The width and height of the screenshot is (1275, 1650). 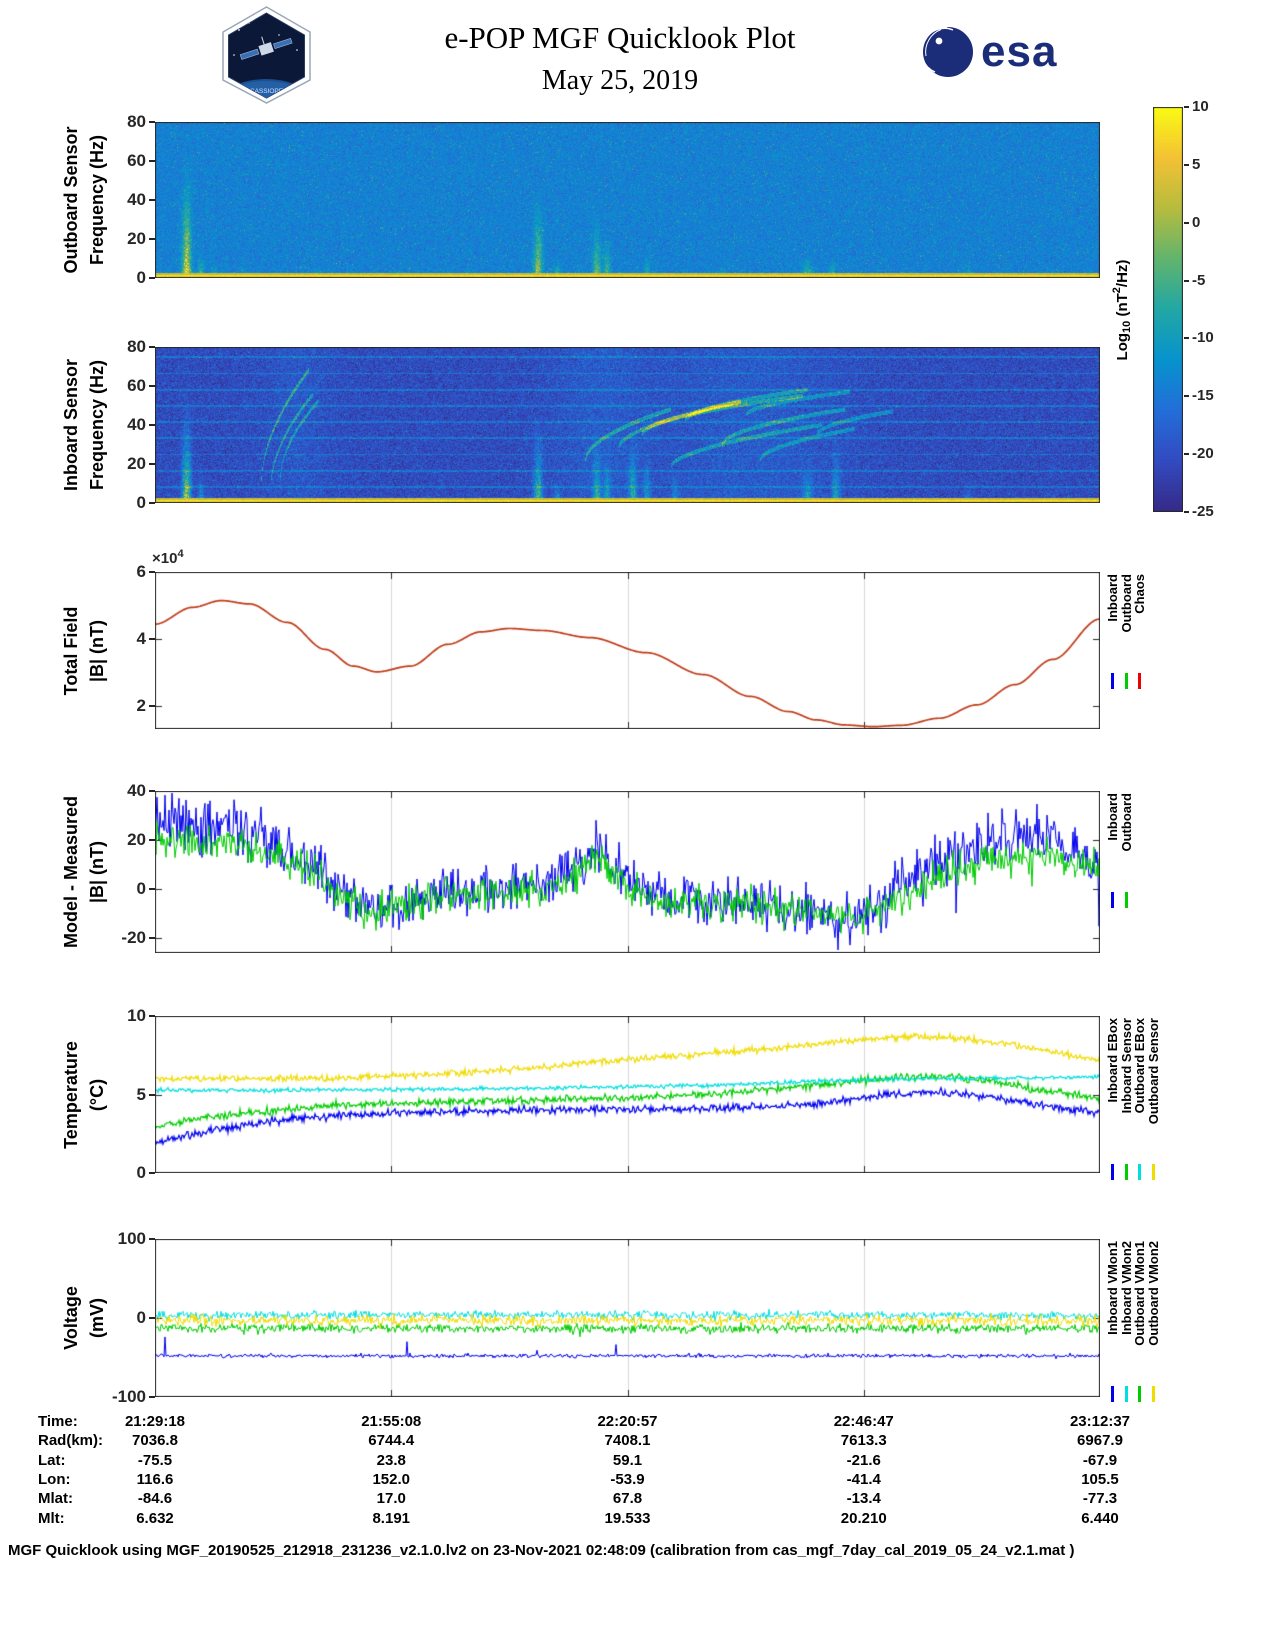 I want to click on colorbar-label-mid: (nT, so click(x=1122, y=307).